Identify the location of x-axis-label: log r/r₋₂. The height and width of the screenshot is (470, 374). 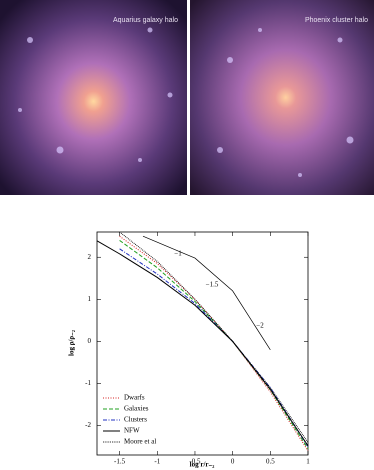
(202, 465).